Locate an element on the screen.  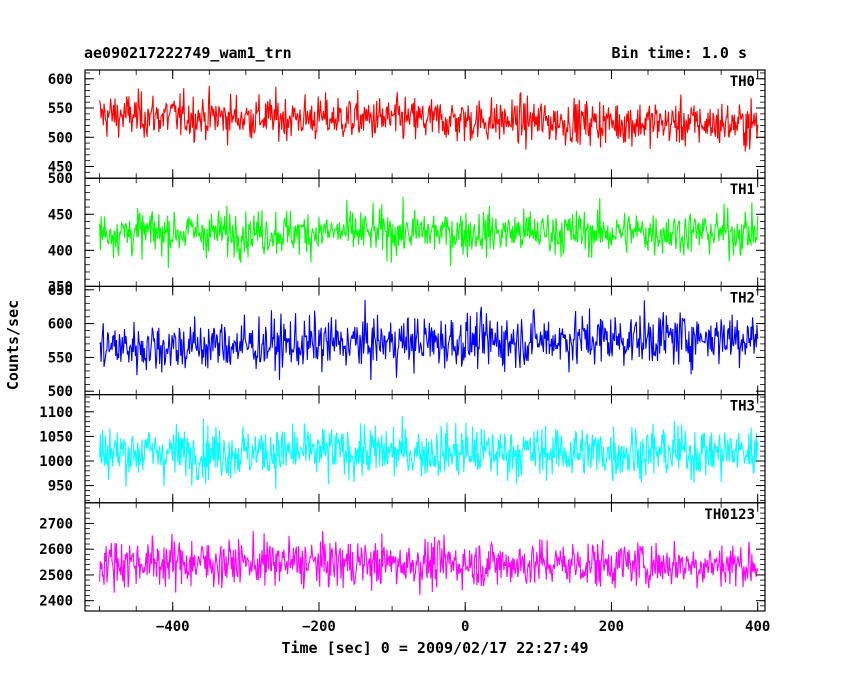
chart-title: ae090217222749_wam1_trn is located at coordinates (188, 53).